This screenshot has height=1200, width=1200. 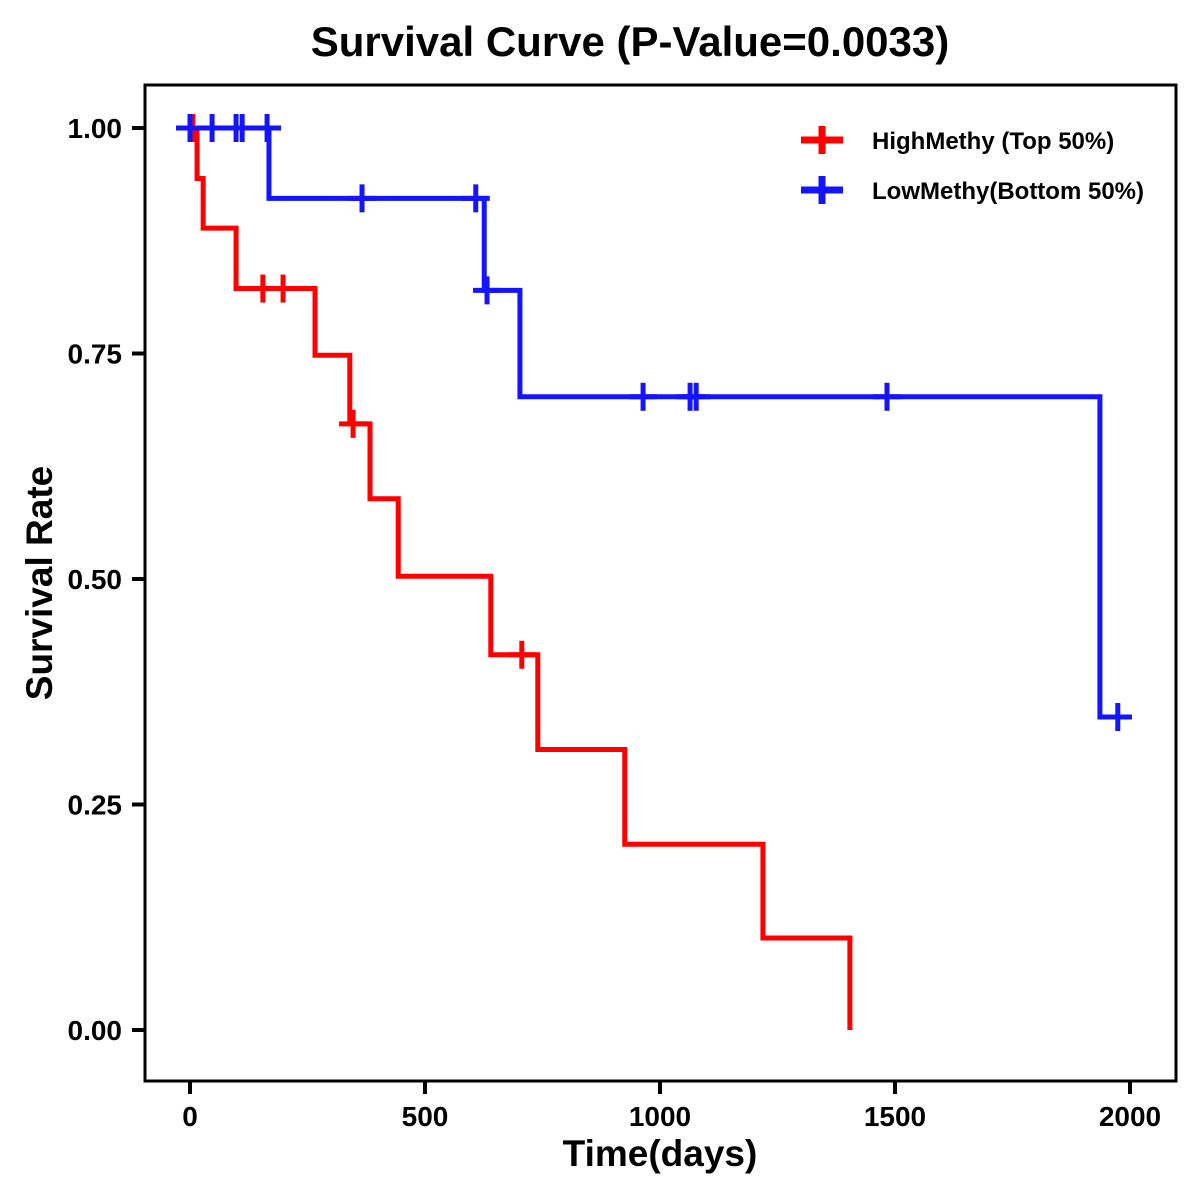 I want to click on x-tick-label: 500, so click(x=425, y=1116).